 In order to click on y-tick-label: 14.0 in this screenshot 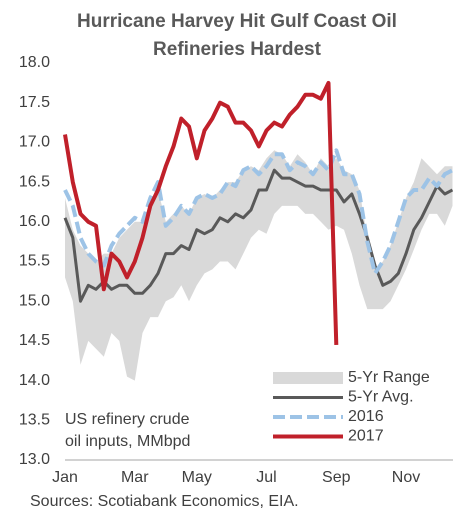, I will do `click(34, 380)`.